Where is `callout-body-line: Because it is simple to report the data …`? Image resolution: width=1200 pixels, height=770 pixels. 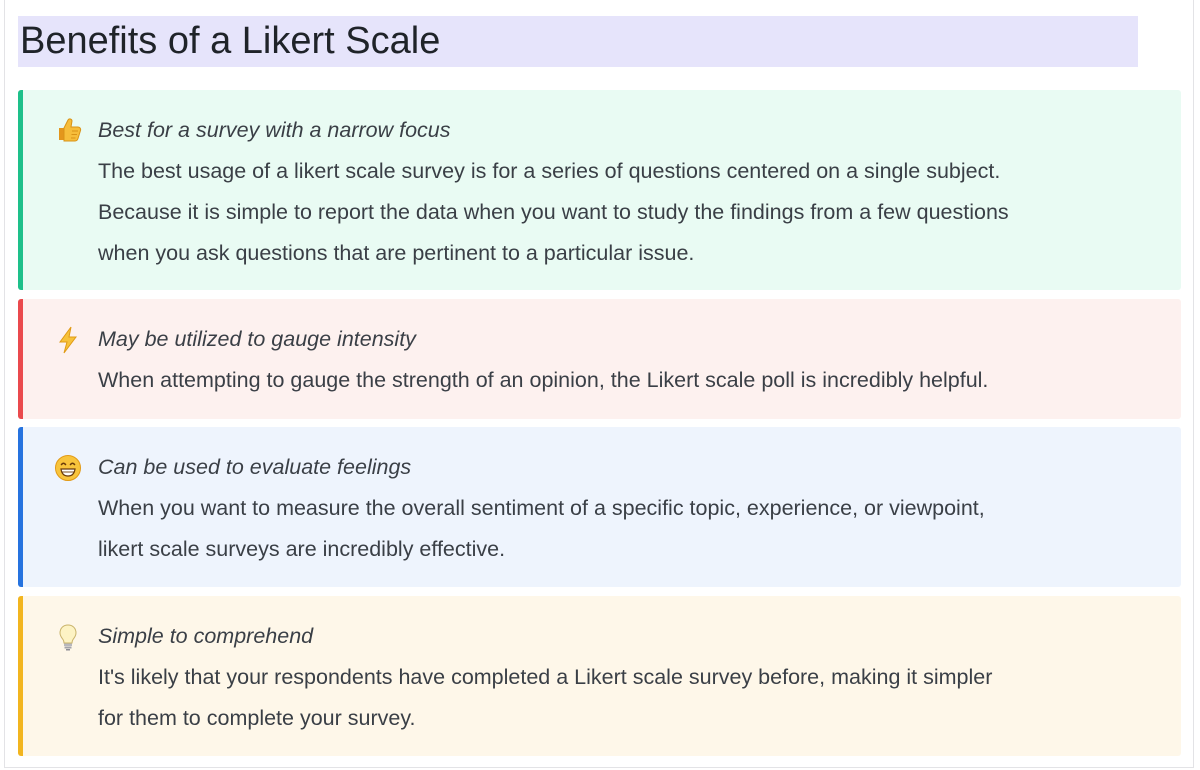
callout-body-line: Because it is simple to report the data … is located at coordinates (553, 212).